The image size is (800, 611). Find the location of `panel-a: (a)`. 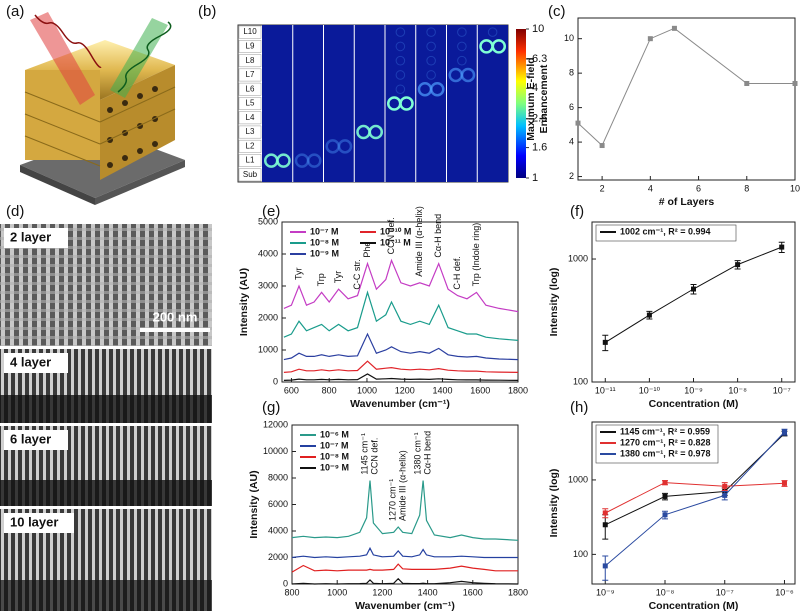

panel-a: (a) is located at coordinates (95, 104).